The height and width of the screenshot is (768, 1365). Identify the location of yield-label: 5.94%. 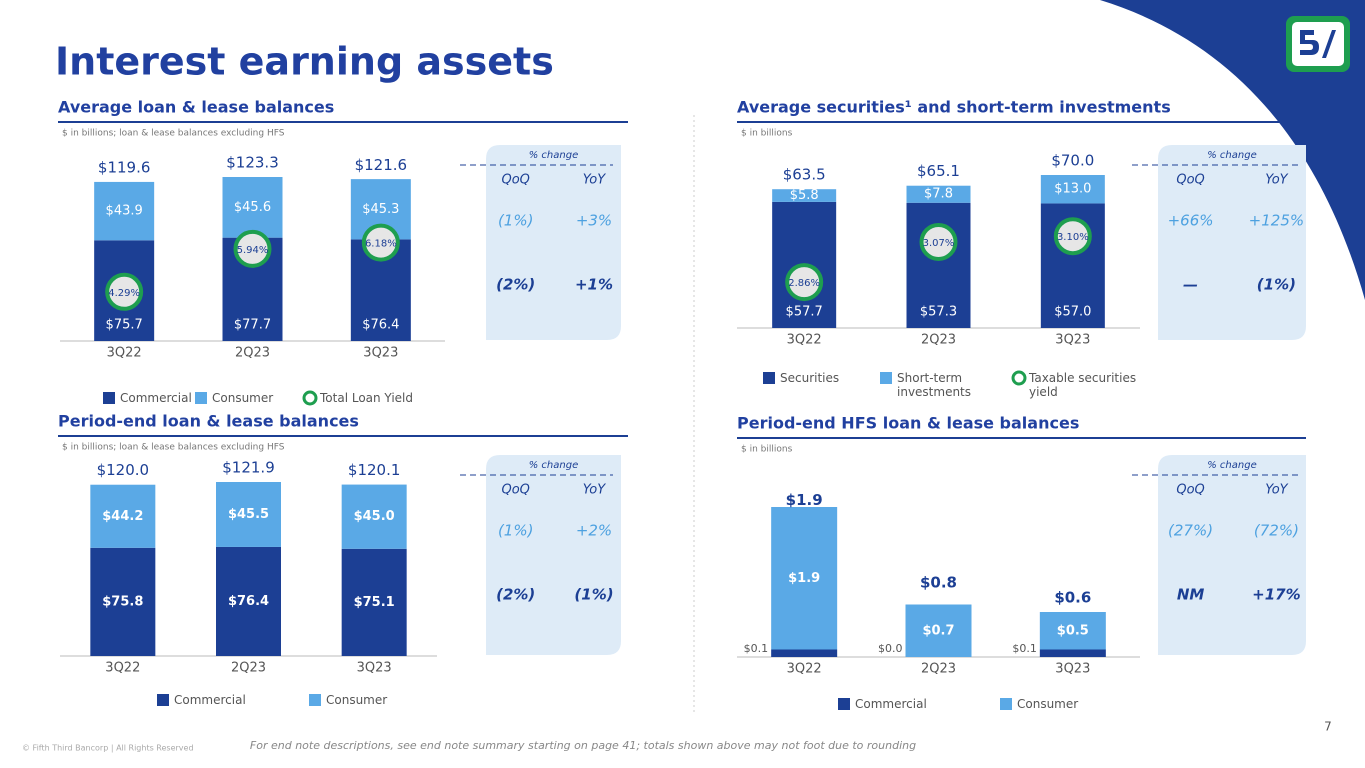
(253, 250).